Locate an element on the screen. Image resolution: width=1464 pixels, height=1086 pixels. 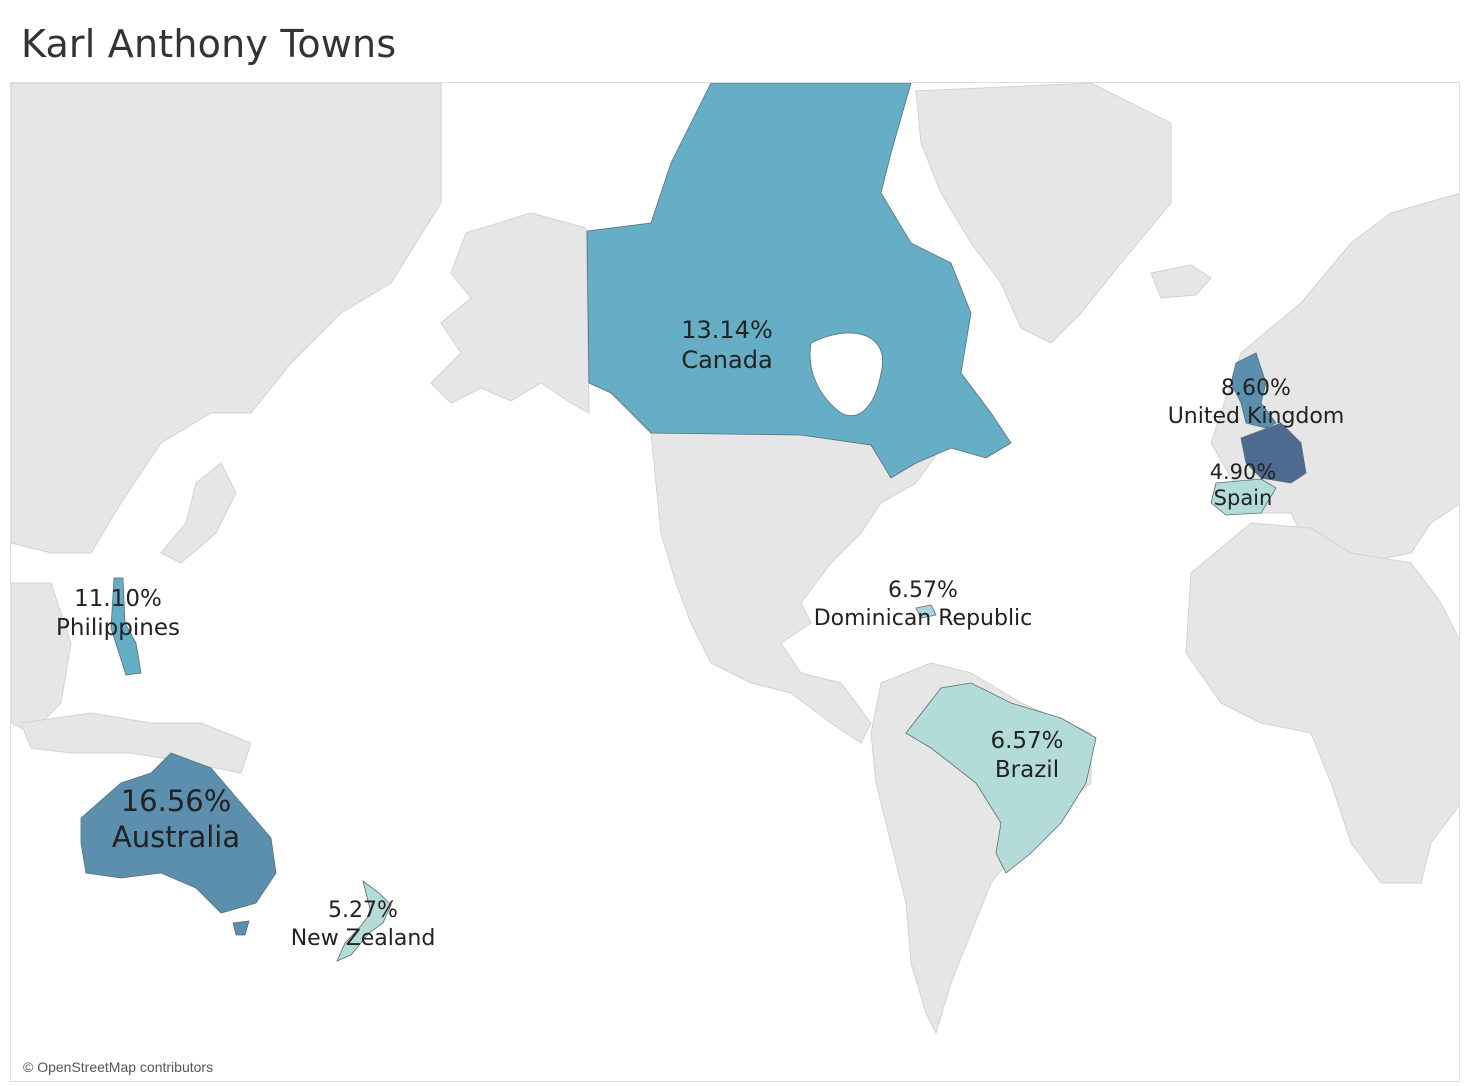
region-name: Australia is located at coordinates (176, 837).